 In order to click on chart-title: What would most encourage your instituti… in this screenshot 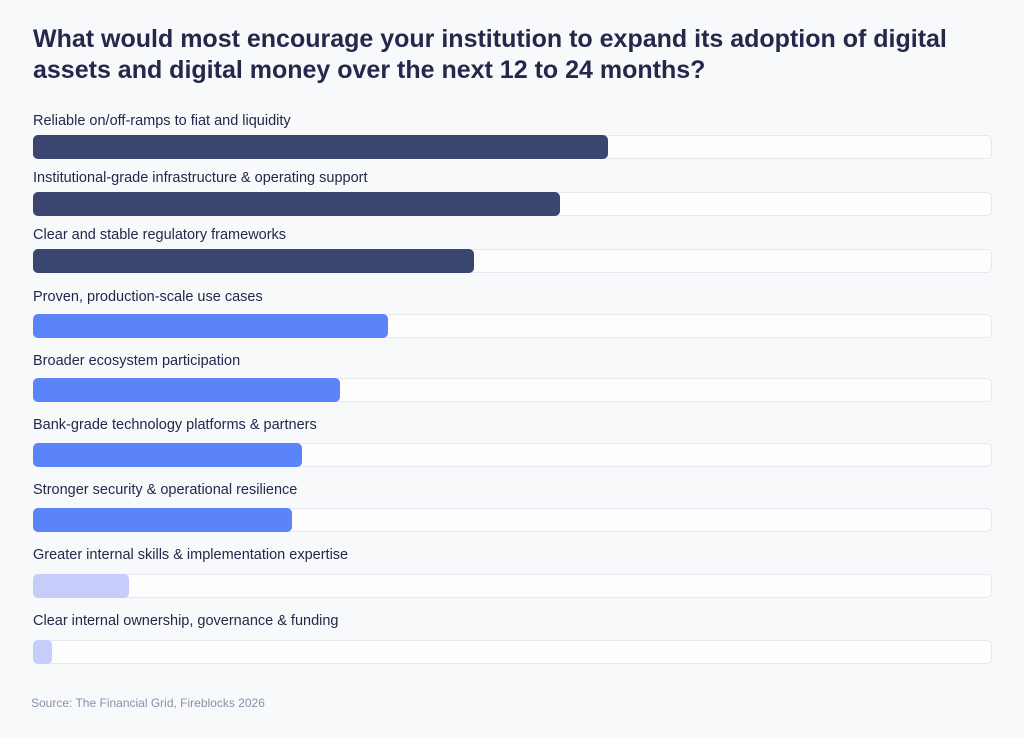, I will do `click(490, 54)`.